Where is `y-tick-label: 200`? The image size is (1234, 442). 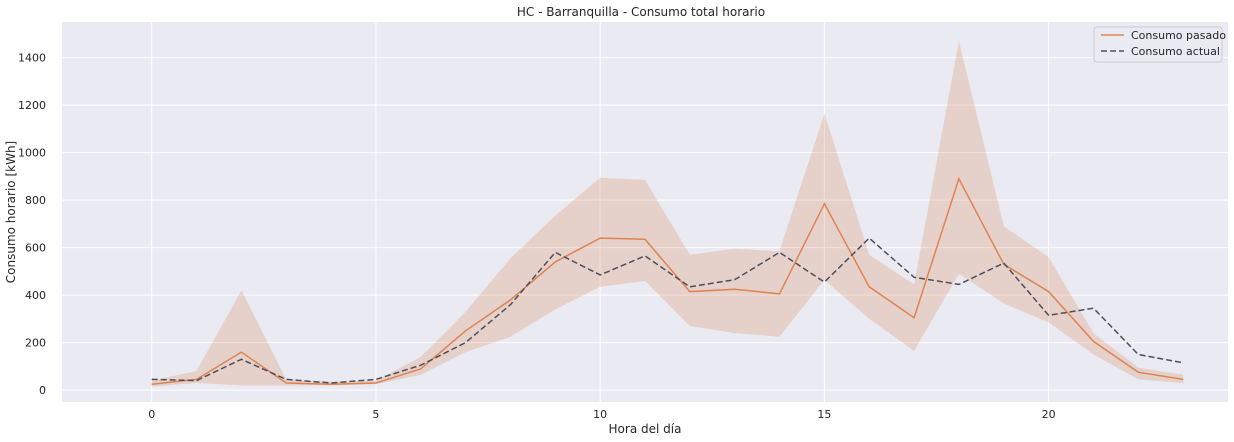 y-tick-label: 200 is located at coordinates (35, 343).